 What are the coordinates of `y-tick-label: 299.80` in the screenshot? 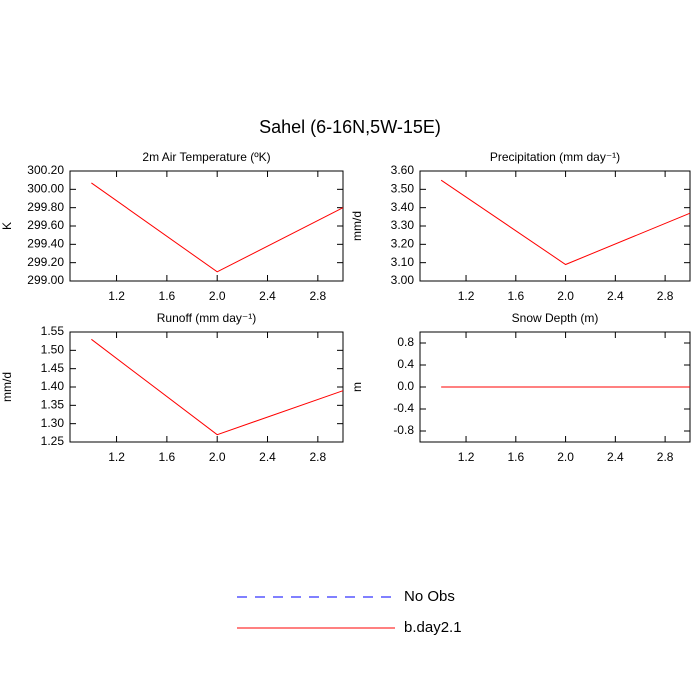 It's located at (45, 207).